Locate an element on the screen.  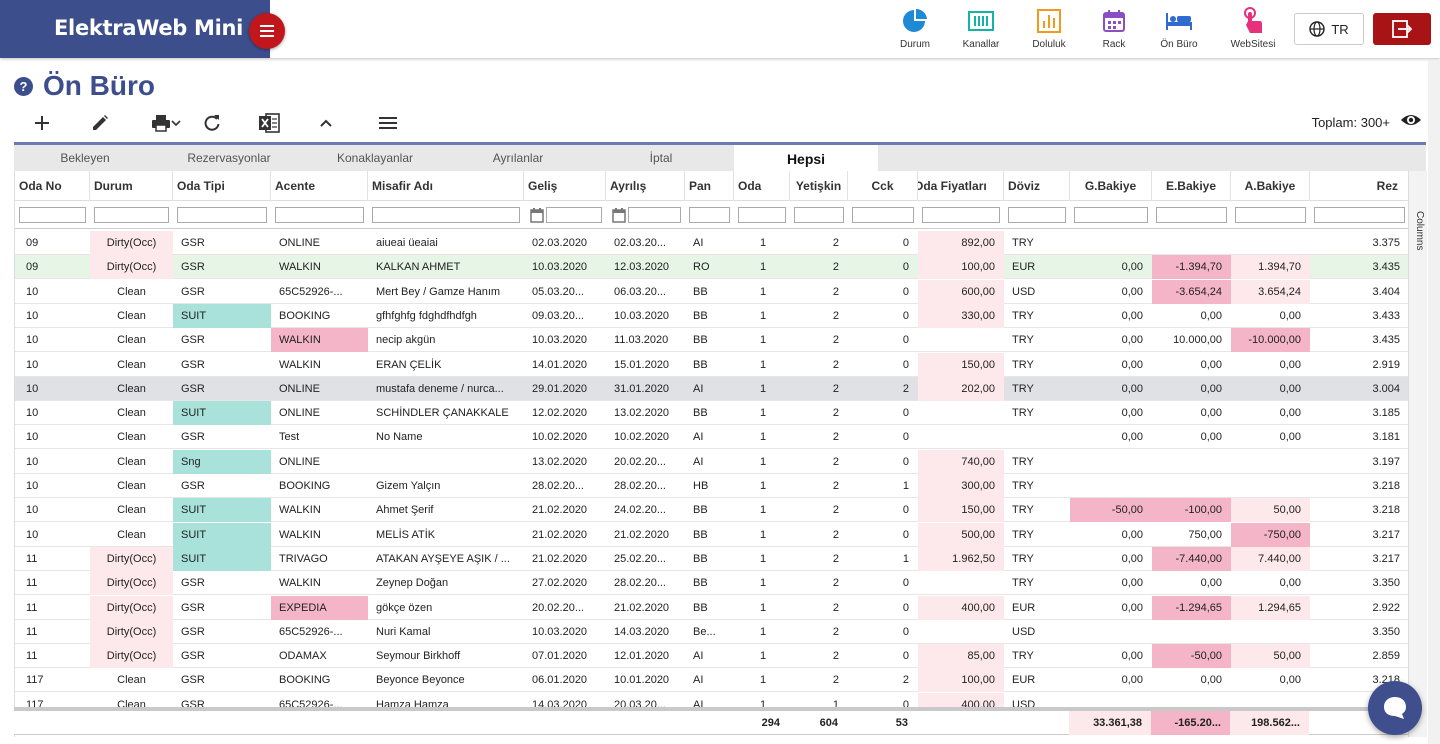
column-header: A.Bakiye is located at coordinates (1270, 186).